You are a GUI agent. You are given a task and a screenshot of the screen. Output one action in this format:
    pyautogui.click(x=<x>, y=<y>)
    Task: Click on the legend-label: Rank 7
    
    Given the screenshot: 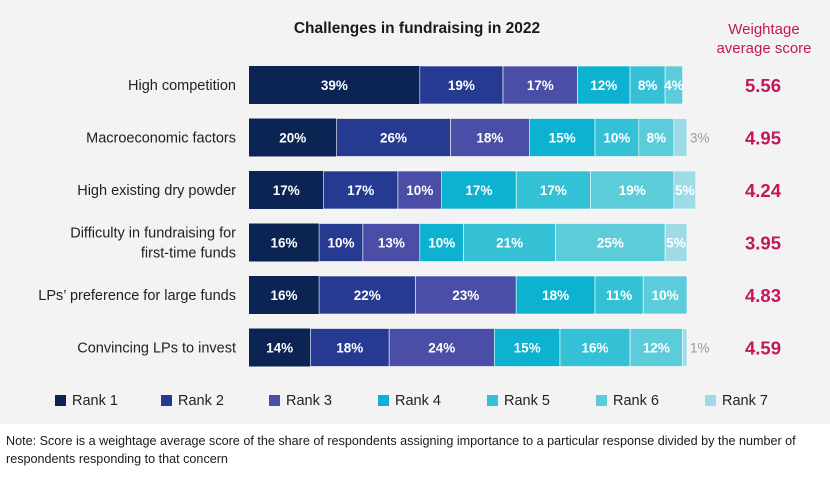 What is the action you would take?
    pyautogui.click(x=745, y=401)
    